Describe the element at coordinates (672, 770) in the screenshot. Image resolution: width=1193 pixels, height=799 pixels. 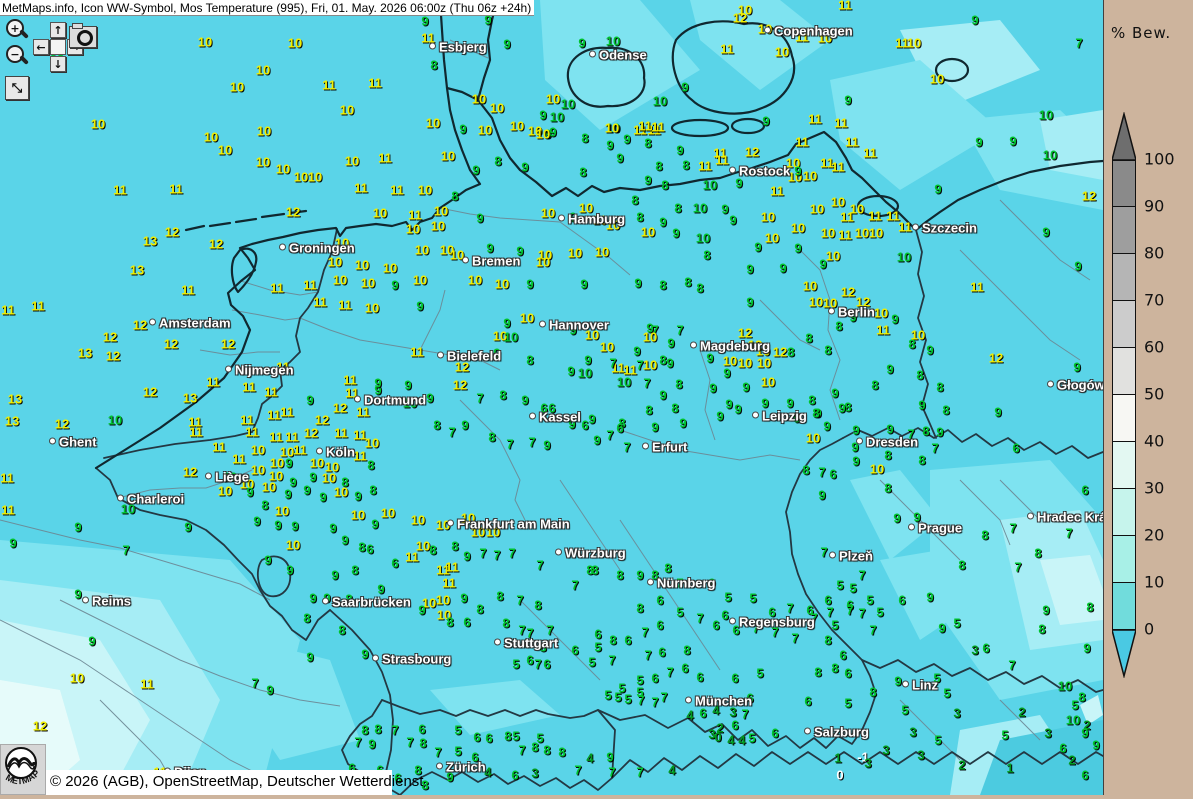
I see `temp-value: 4` at that location.